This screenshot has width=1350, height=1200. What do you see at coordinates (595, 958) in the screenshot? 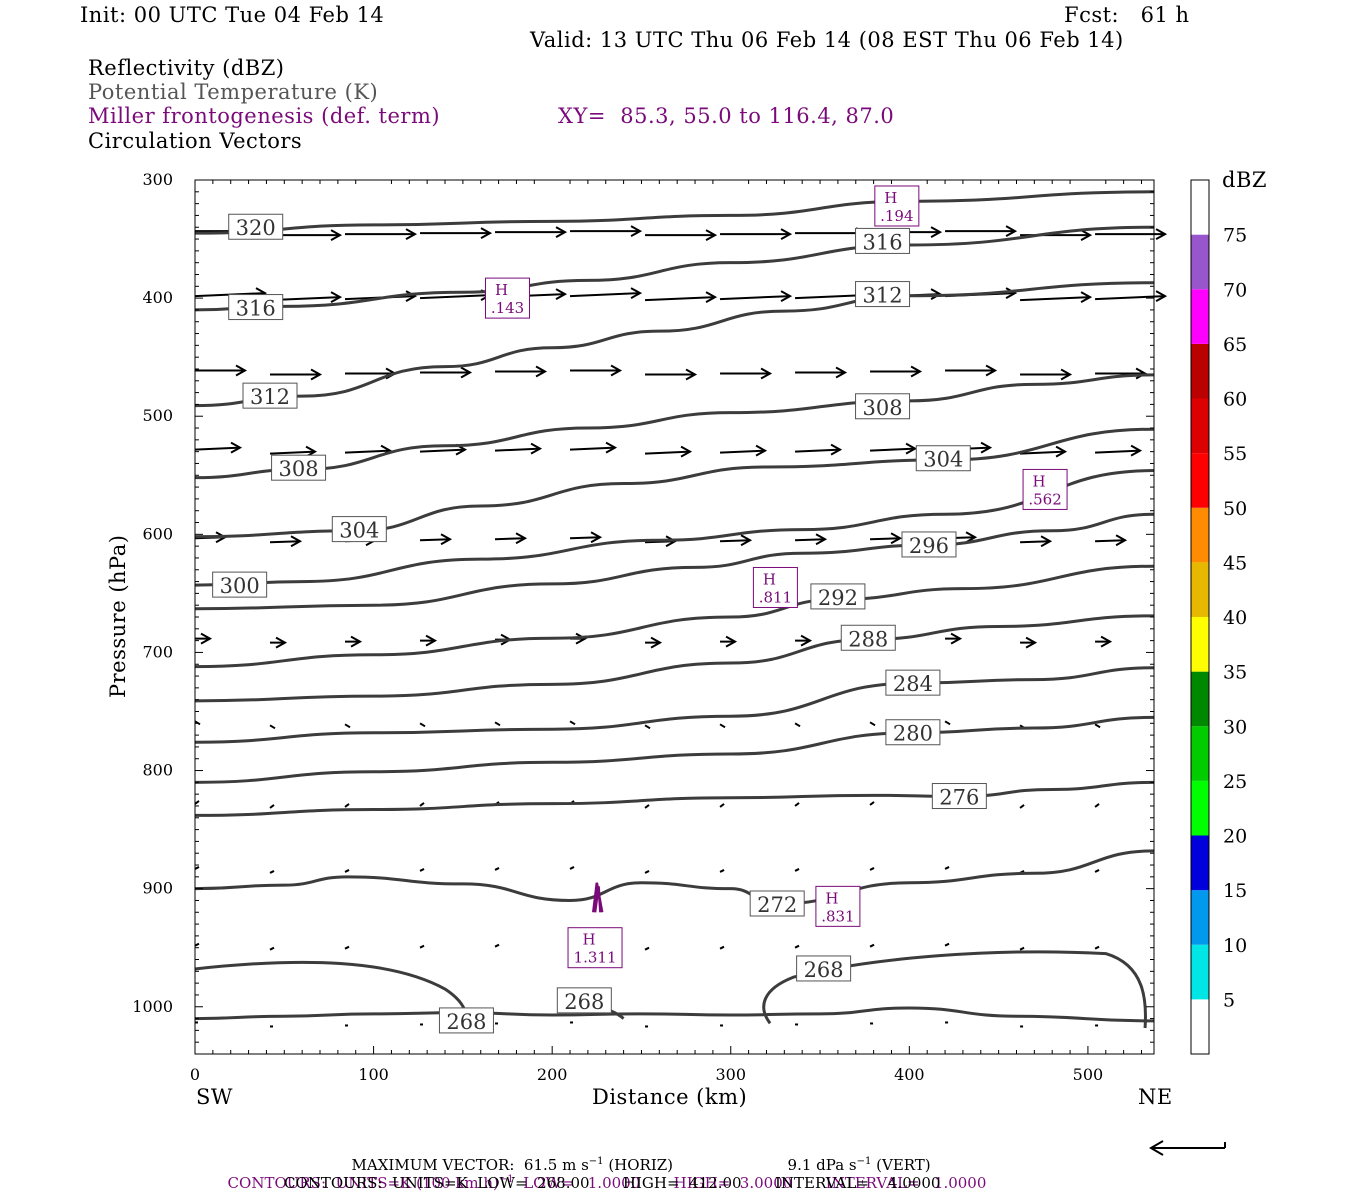
I see `fronto-max-value: 1.311` at bounding box center [595, 958].